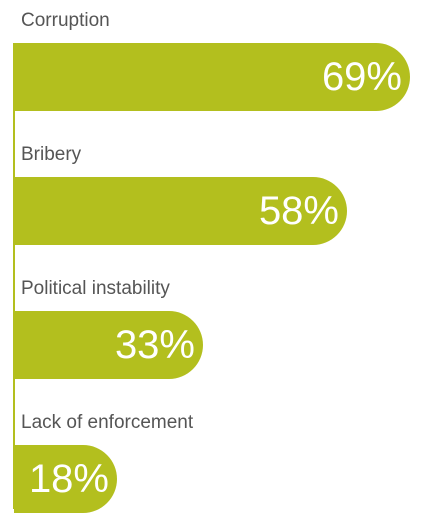  What do you see at coordinates (212, 77) in the screenshot?
I see `bar: 69%` at bounding box center [212, 77].